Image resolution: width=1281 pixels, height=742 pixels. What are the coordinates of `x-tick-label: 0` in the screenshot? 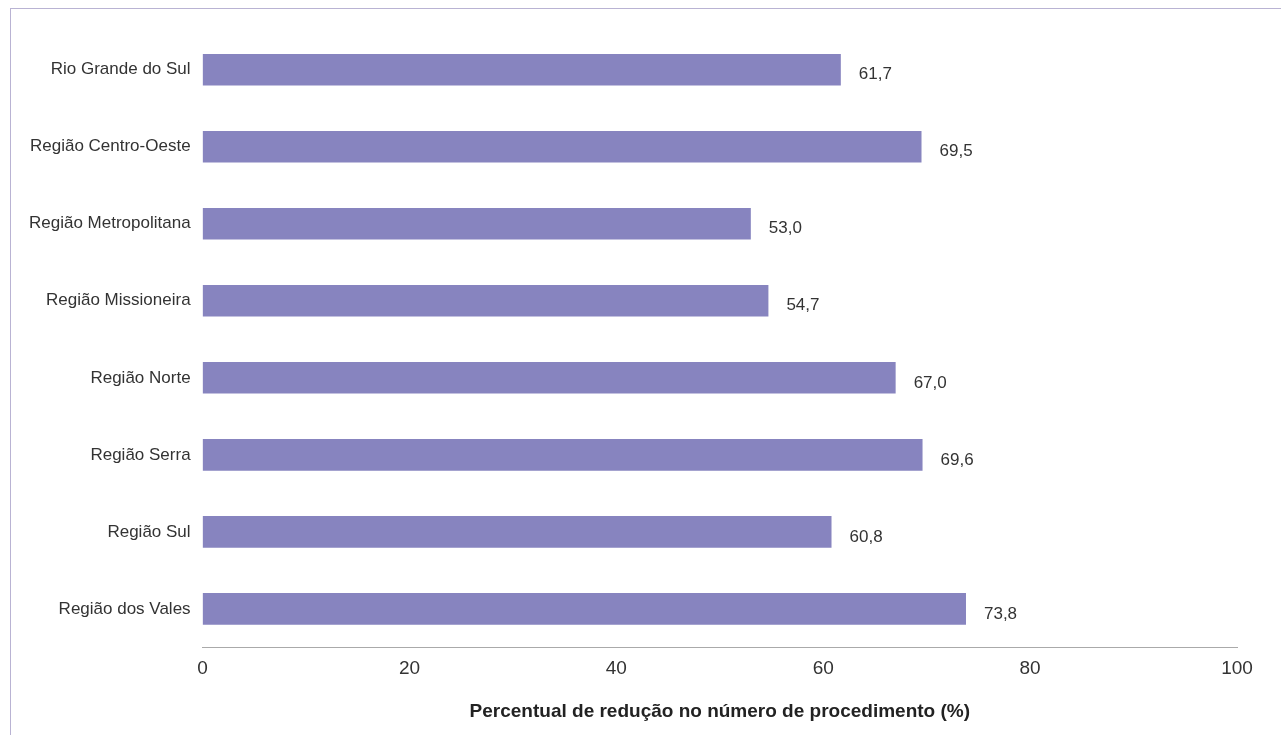 It's located at (202, 668).